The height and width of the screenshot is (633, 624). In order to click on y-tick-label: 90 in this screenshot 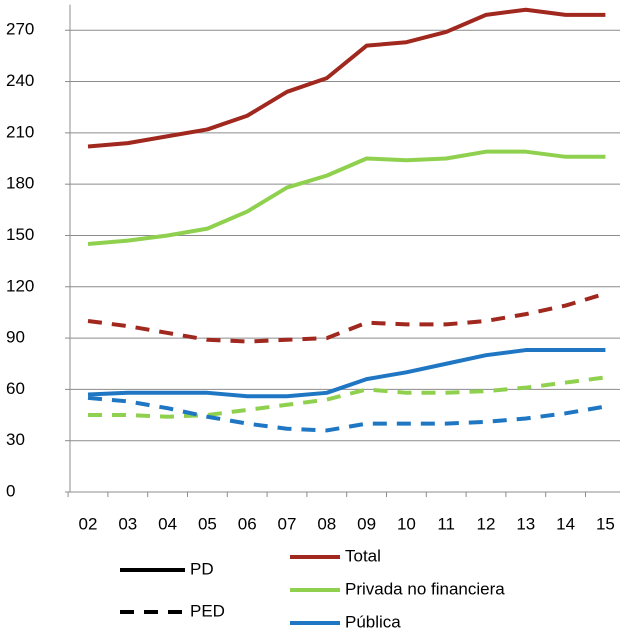, I will do `click(15, 337)`.